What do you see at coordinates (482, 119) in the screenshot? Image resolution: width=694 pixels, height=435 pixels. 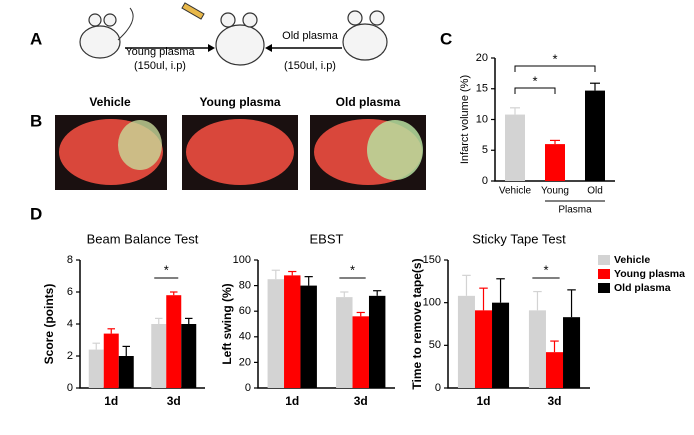 I see `y-tick-label: 10` at bounding box center [482, 119].